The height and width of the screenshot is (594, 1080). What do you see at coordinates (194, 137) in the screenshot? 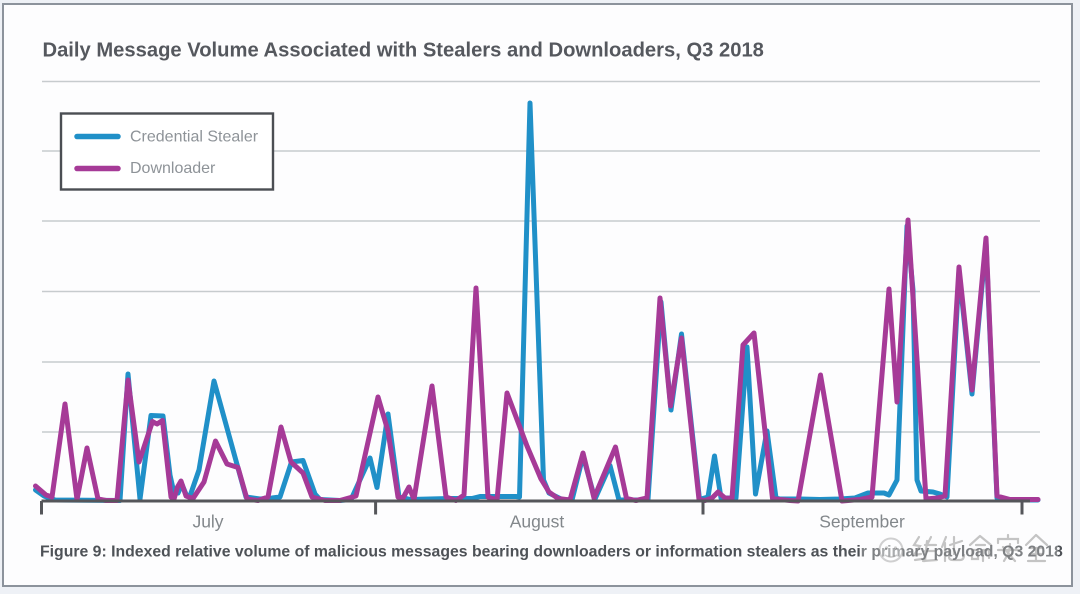
I see `svg-text: Credential Stealer` at bounding box center [194, 137].